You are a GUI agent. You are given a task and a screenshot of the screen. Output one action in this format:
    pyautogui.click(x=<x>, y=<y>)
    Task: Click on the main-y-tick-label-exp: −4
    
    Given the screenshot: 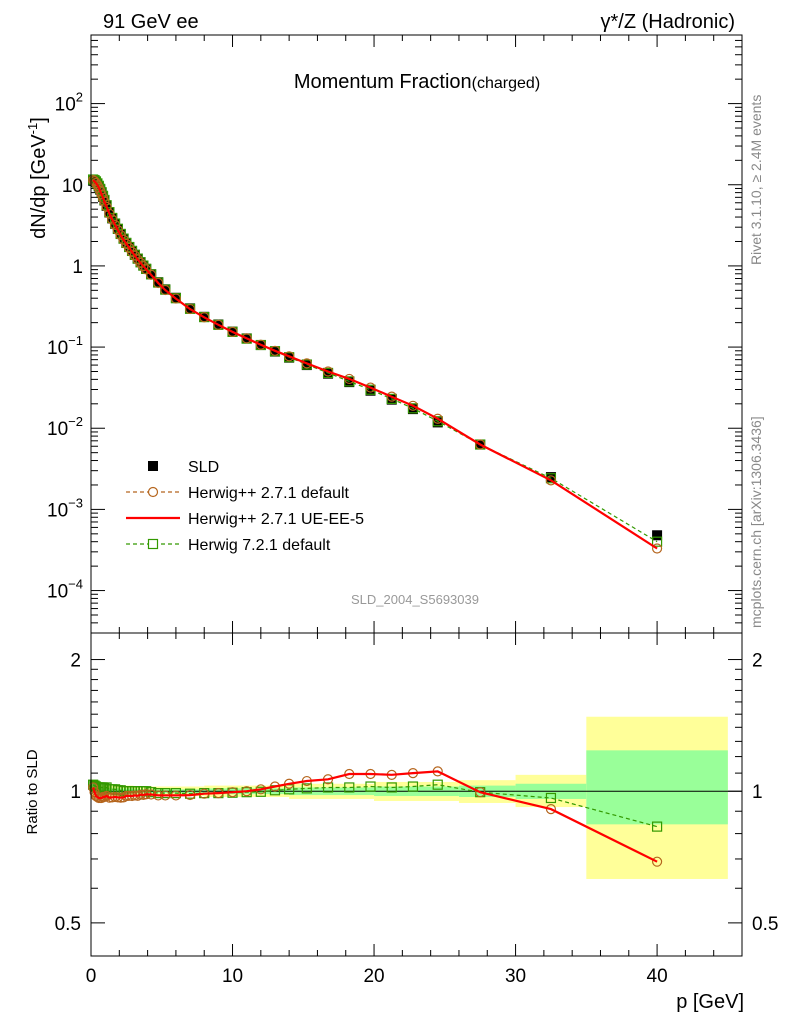 What is the action you would take?
    pyautogui.click(x=75, y=584)
    